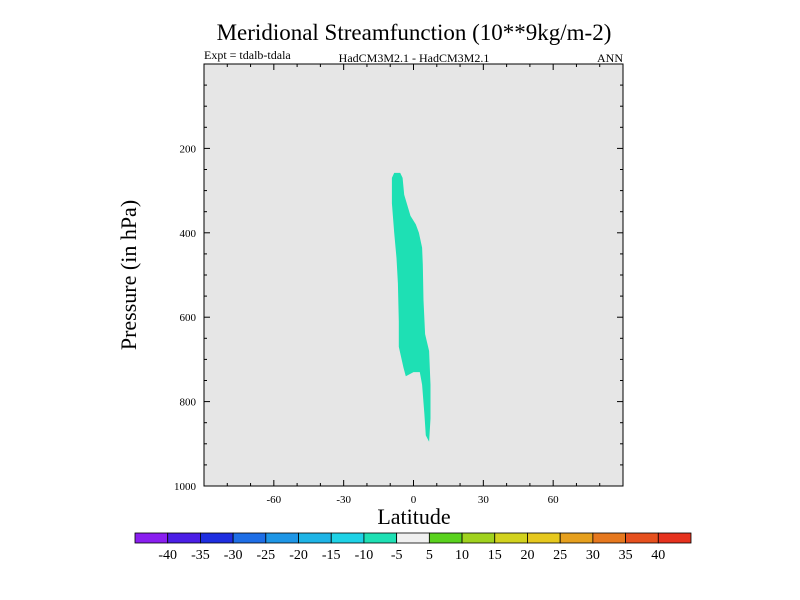  Describe the element at coordinates (414, 32) in the screenshot. I see `chart-title: Meridional Streamfunction (10**9kg/m-2)` at that location.